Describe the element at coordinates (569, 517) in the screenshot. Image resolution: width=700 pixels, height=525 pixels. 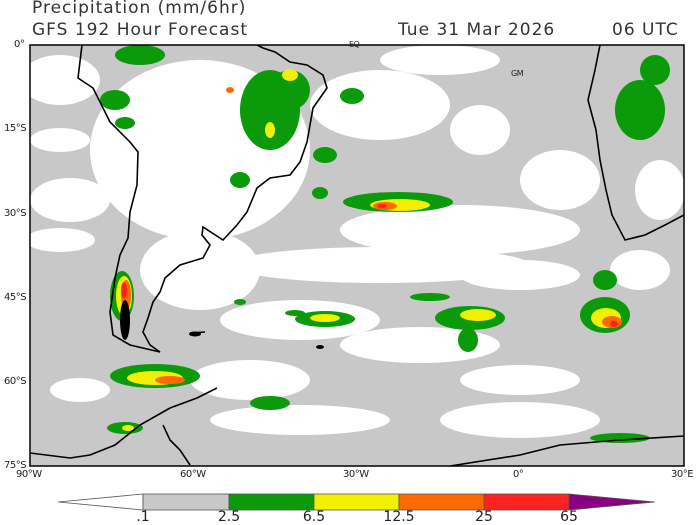
I see `colorbar-tick-65: 65` at that location.